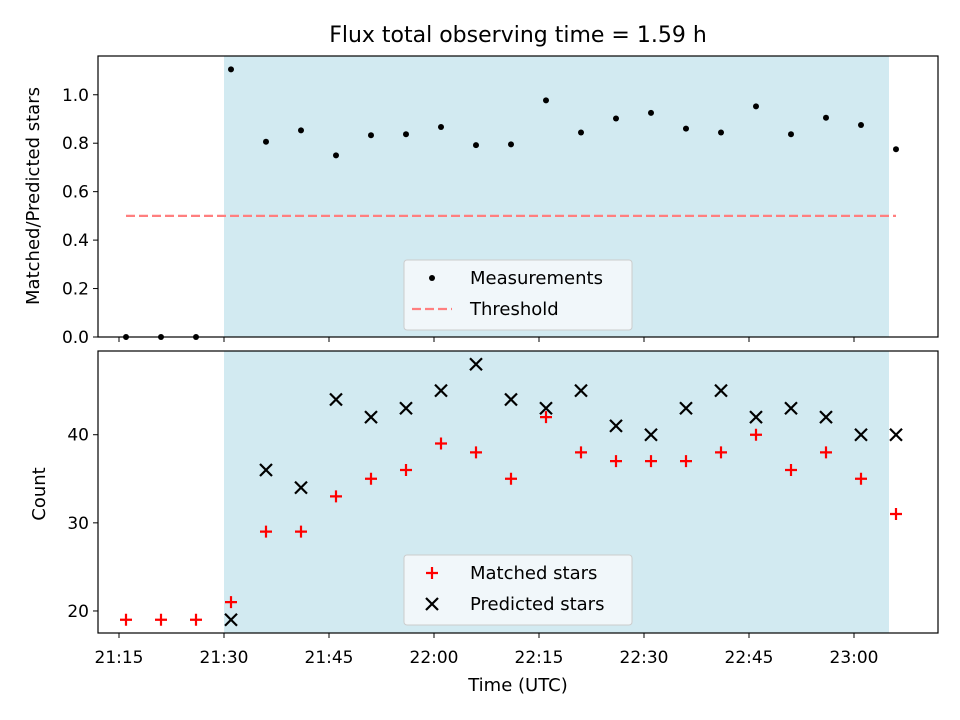 The image size is (960, 720). Describe the element at coordinates (39, 493) in the screenshot. I see `bottom-y-axis-label: Count` at that location.